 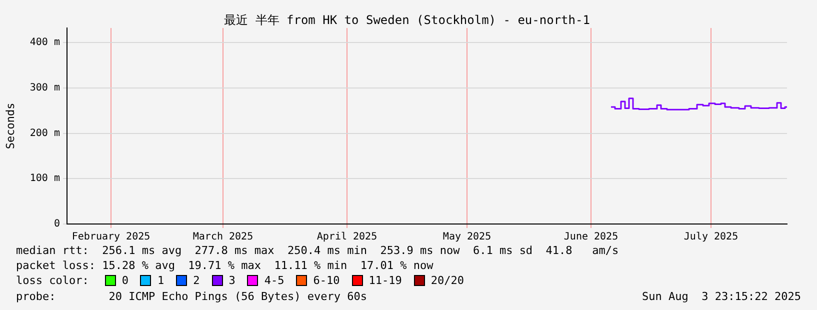 I want to click on text: Sun Aug 3 23:15:22 2025, so click(x=721, y=296).